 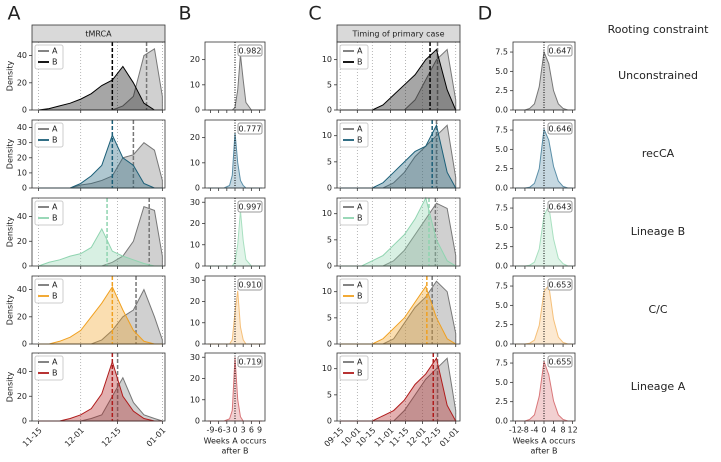 What do you see at coordinates (658, 231) in the screenshot?
I see `row-label: Lineage B` at bounding box center [658, 231].